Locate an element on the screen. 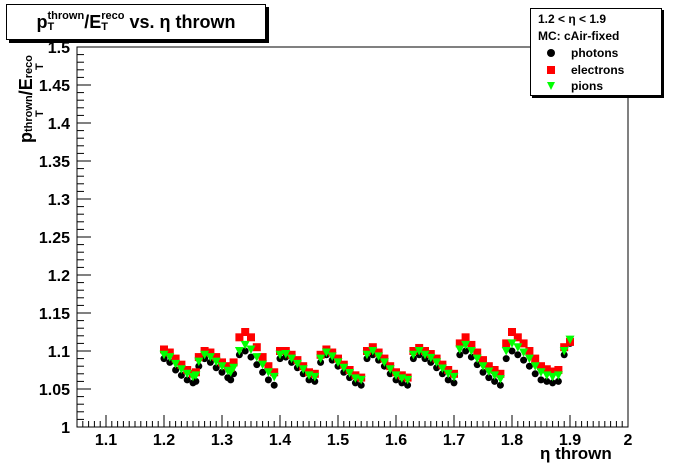 This screenshot has width=696, height=474. y-tick-label: 1.05 is located at coordinates (54, 390).